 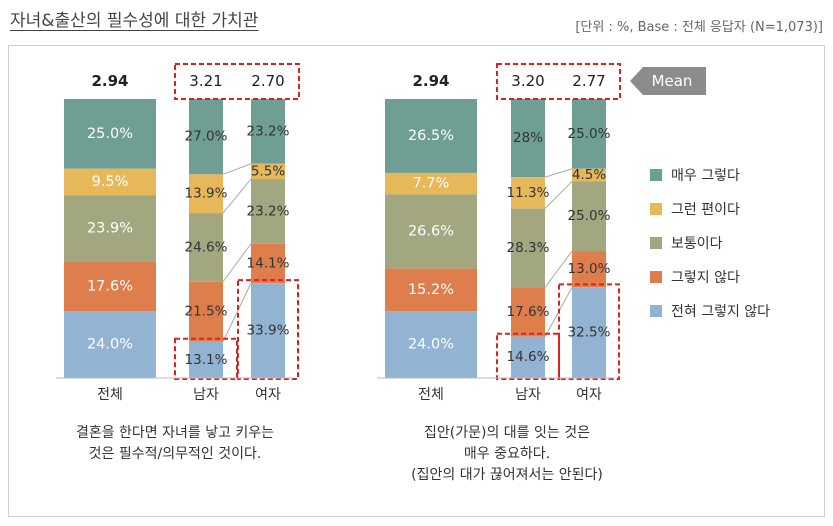 I want to click on chart-note: 집안(가문)의 대를 잇는 것은, so click(x=507, y=433).